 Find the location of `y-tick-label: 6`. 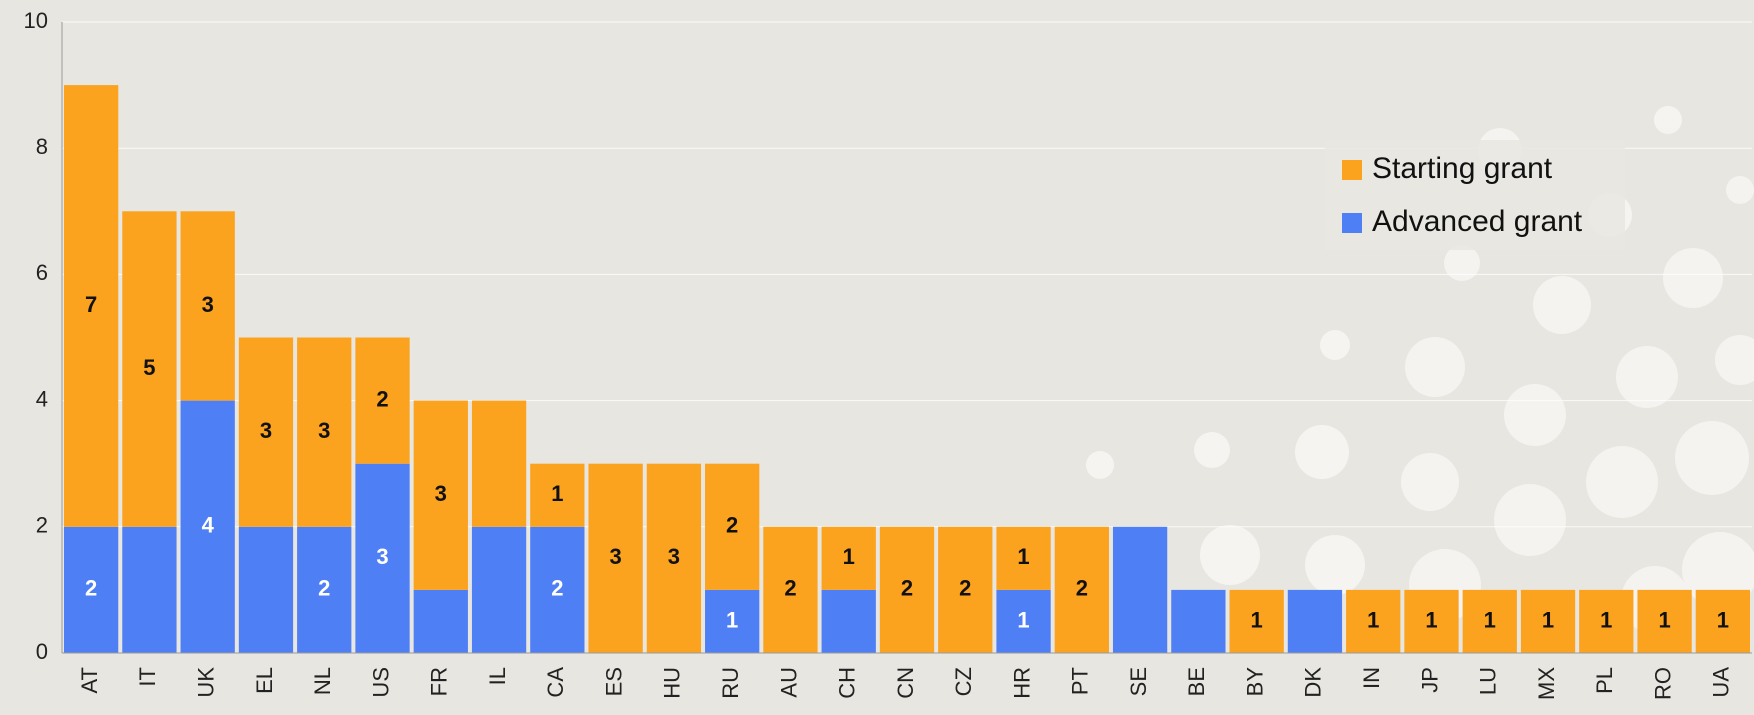

y-tick-label: 6 is located at coordinates (42, 272).